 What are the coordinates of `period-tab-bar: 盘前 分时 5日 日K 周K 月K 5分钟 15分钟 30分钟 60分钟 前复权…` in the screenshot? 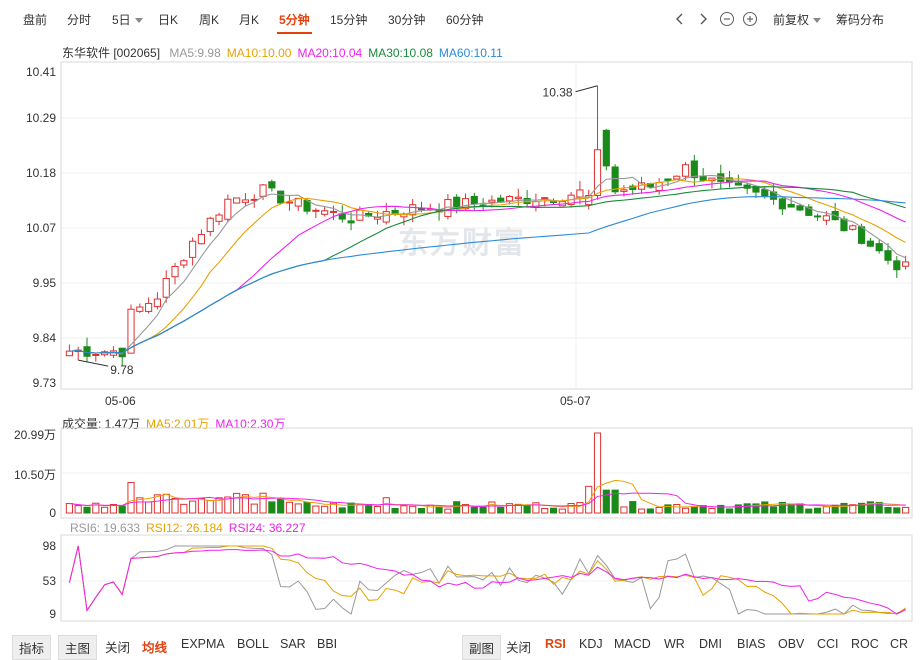 It's located at (460, 19).